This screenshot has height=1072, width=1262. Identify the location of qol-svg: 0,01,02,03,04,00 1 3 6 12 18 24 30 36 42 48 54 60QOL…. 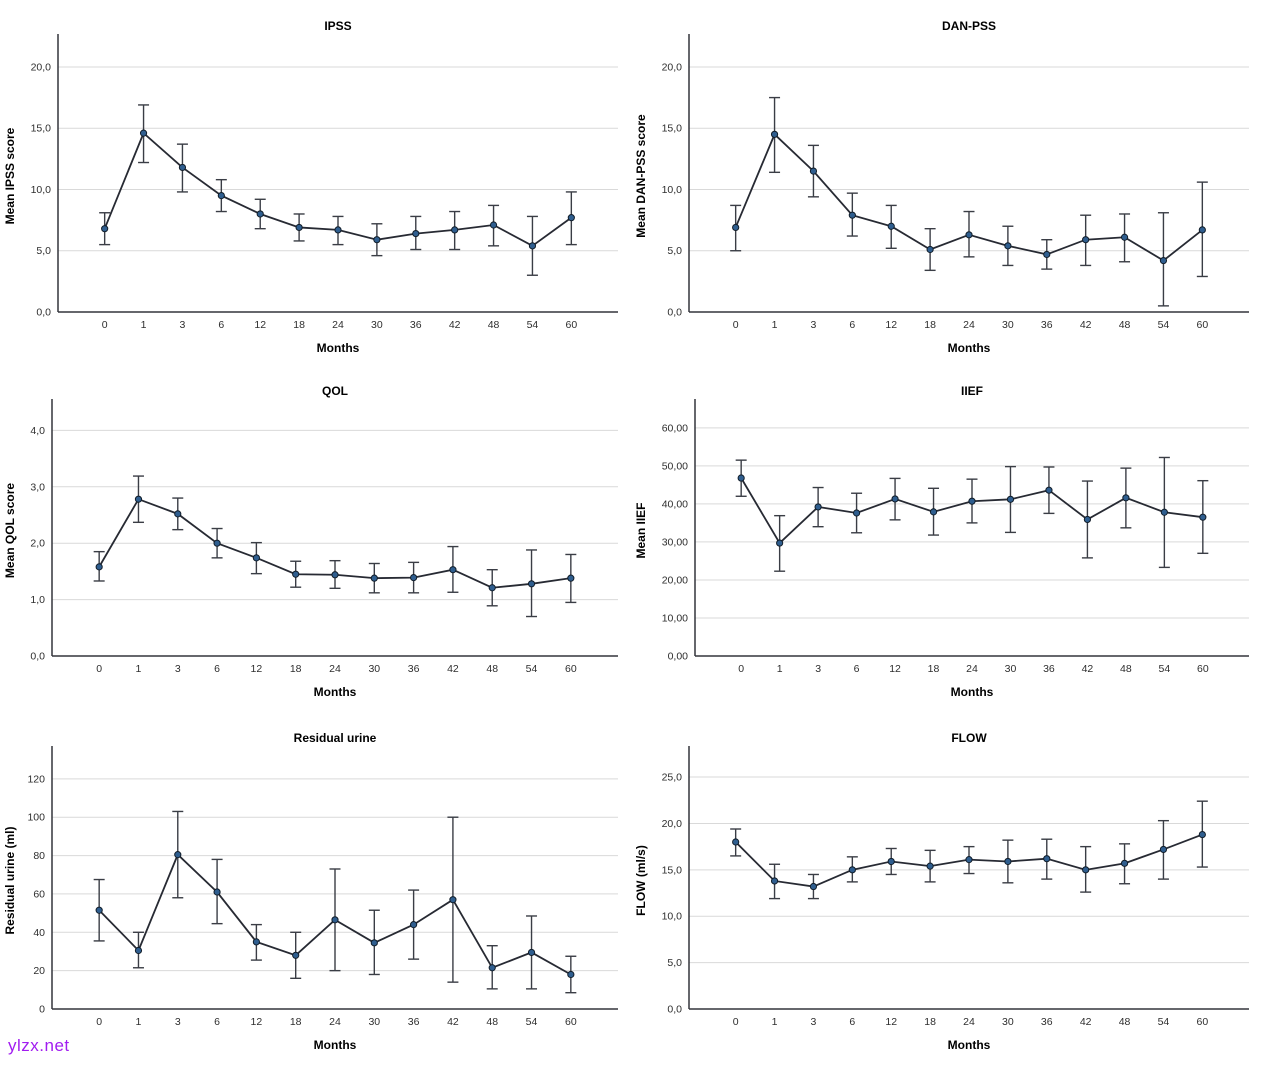
(310, 541).